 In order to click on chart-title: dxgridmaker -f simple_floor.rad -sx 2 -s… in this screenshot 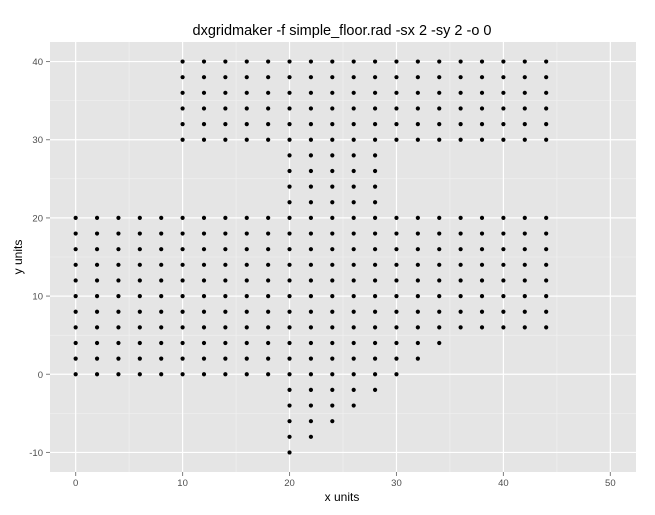, I will do `click(342, 31)`.